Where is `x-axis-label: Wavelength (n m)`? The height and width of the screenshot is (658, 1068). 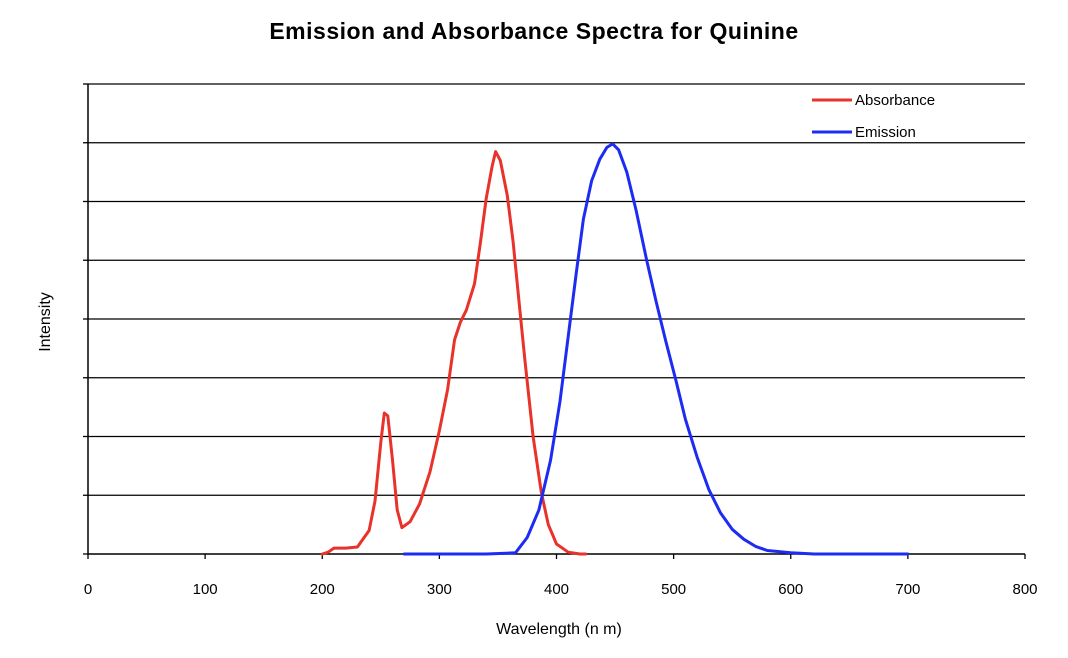
x-axis-label: Wavelength (n m) is located at coordinates (559, 629).